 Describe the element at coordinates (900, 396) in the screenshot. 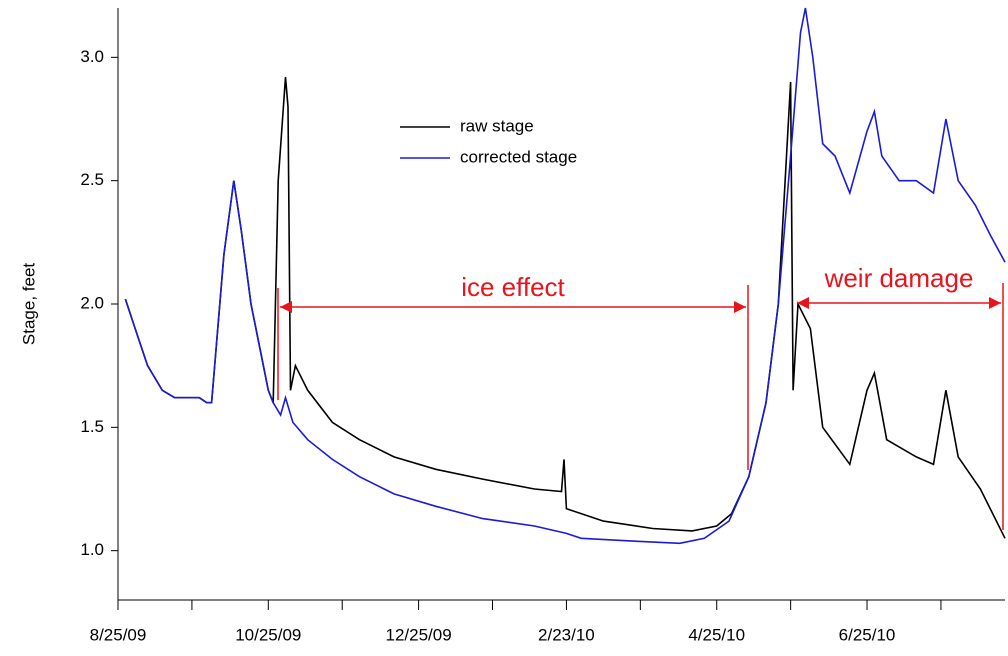

I see `annotation-weir: weir damage` at that location.